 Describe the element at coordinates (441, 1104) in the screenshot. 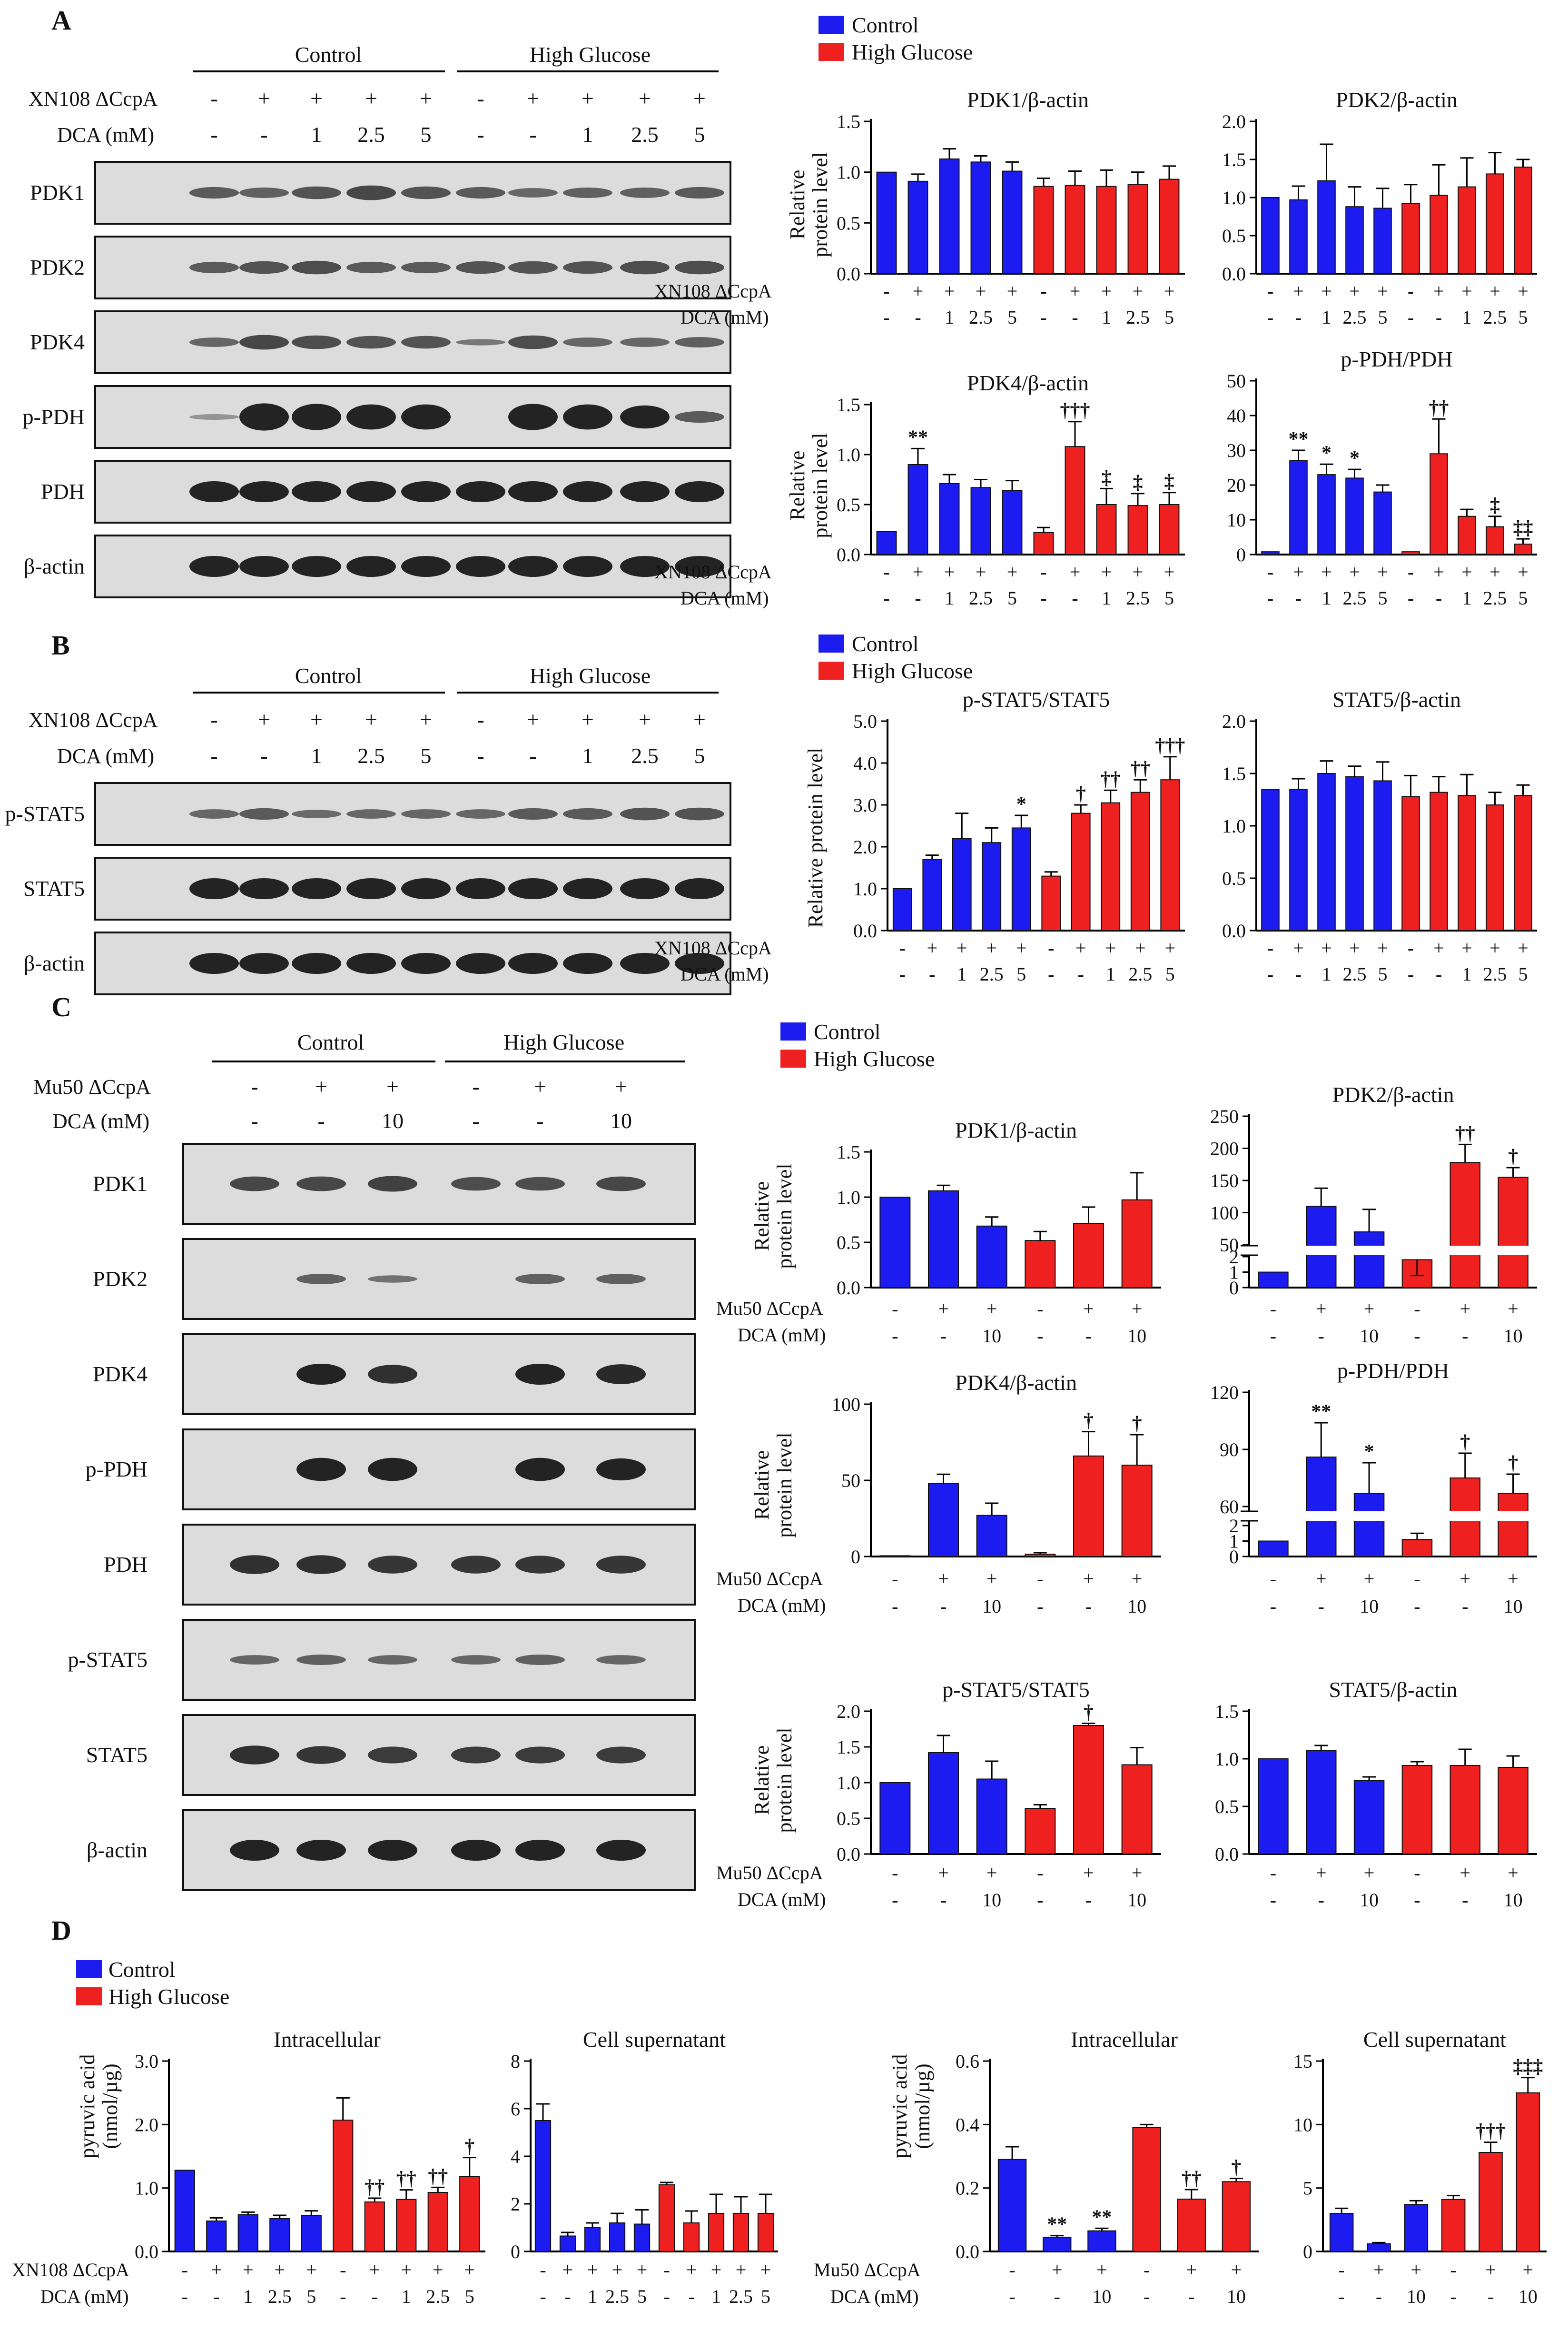

I see `treatment-rows: - - + - +10 - - + - +10` at that location.